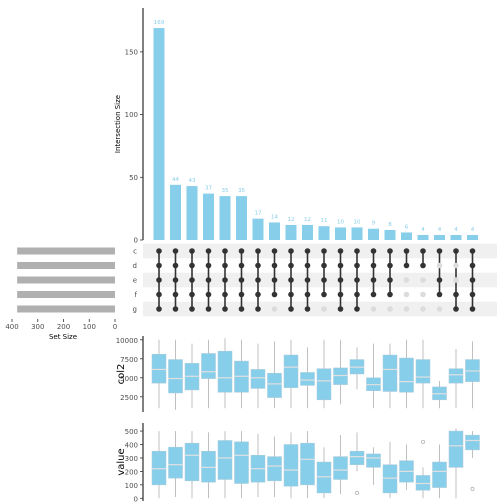 This screenshot has height=504, width=504. I want to click on set-size-axis-title: Set Size, so click(63, 337).